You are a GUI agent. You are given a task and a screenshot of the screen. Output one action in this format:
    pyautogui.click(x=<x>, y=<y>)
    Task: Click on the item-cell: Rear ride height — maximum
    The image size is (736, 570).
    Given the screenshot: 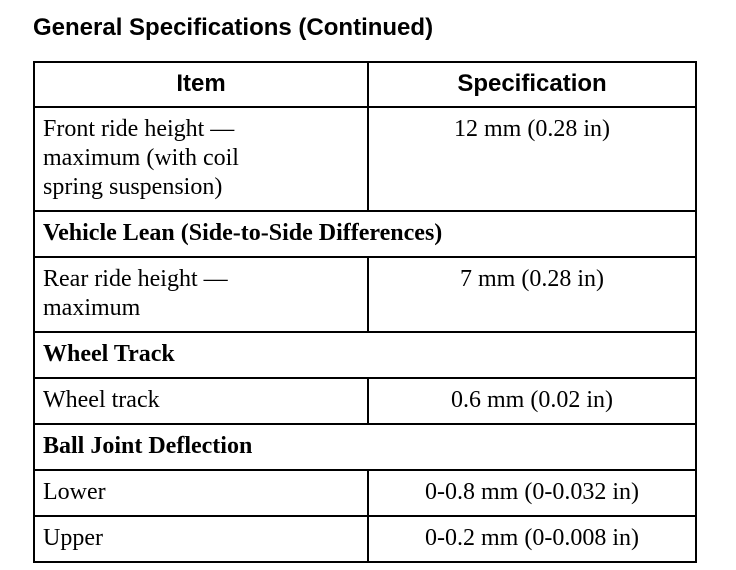 What is the action you would take?
    pyautogui.click(x=201, y=294)
    